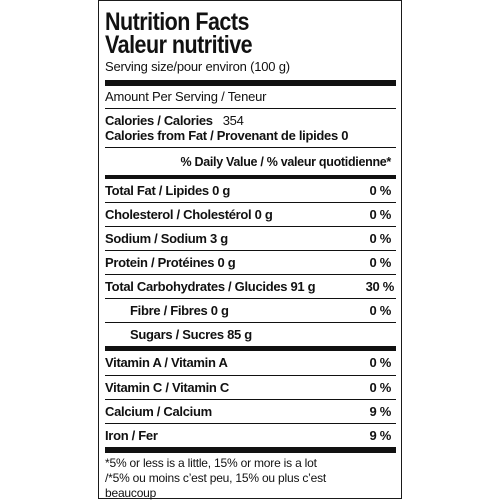  Describe the element at coordinates (210, 286) in the screenshot. I see `nutrient-label: Total Carbohydrates / Glucides 91 g` at that location.